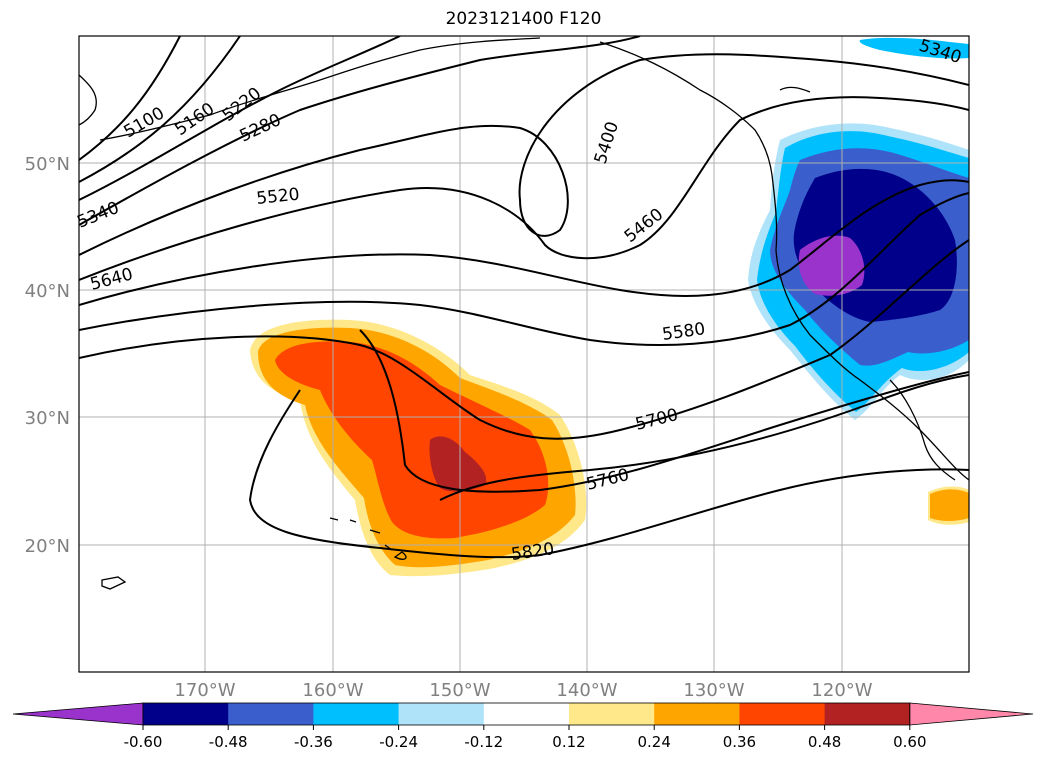  Describe the element at coordinates (332, 690) in the screenshot. I see `lon-label-160w: 160°W` at that location.